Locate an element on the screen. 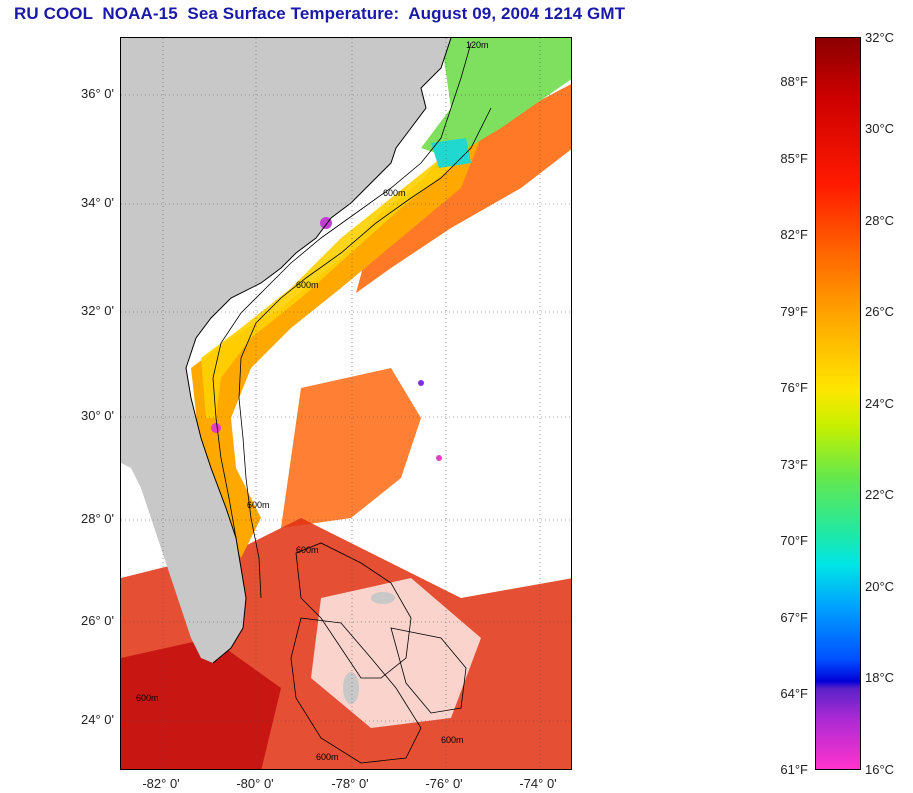 The image size is (913, 793). celsius-label: 30°C is located at coordinates (880, 128).